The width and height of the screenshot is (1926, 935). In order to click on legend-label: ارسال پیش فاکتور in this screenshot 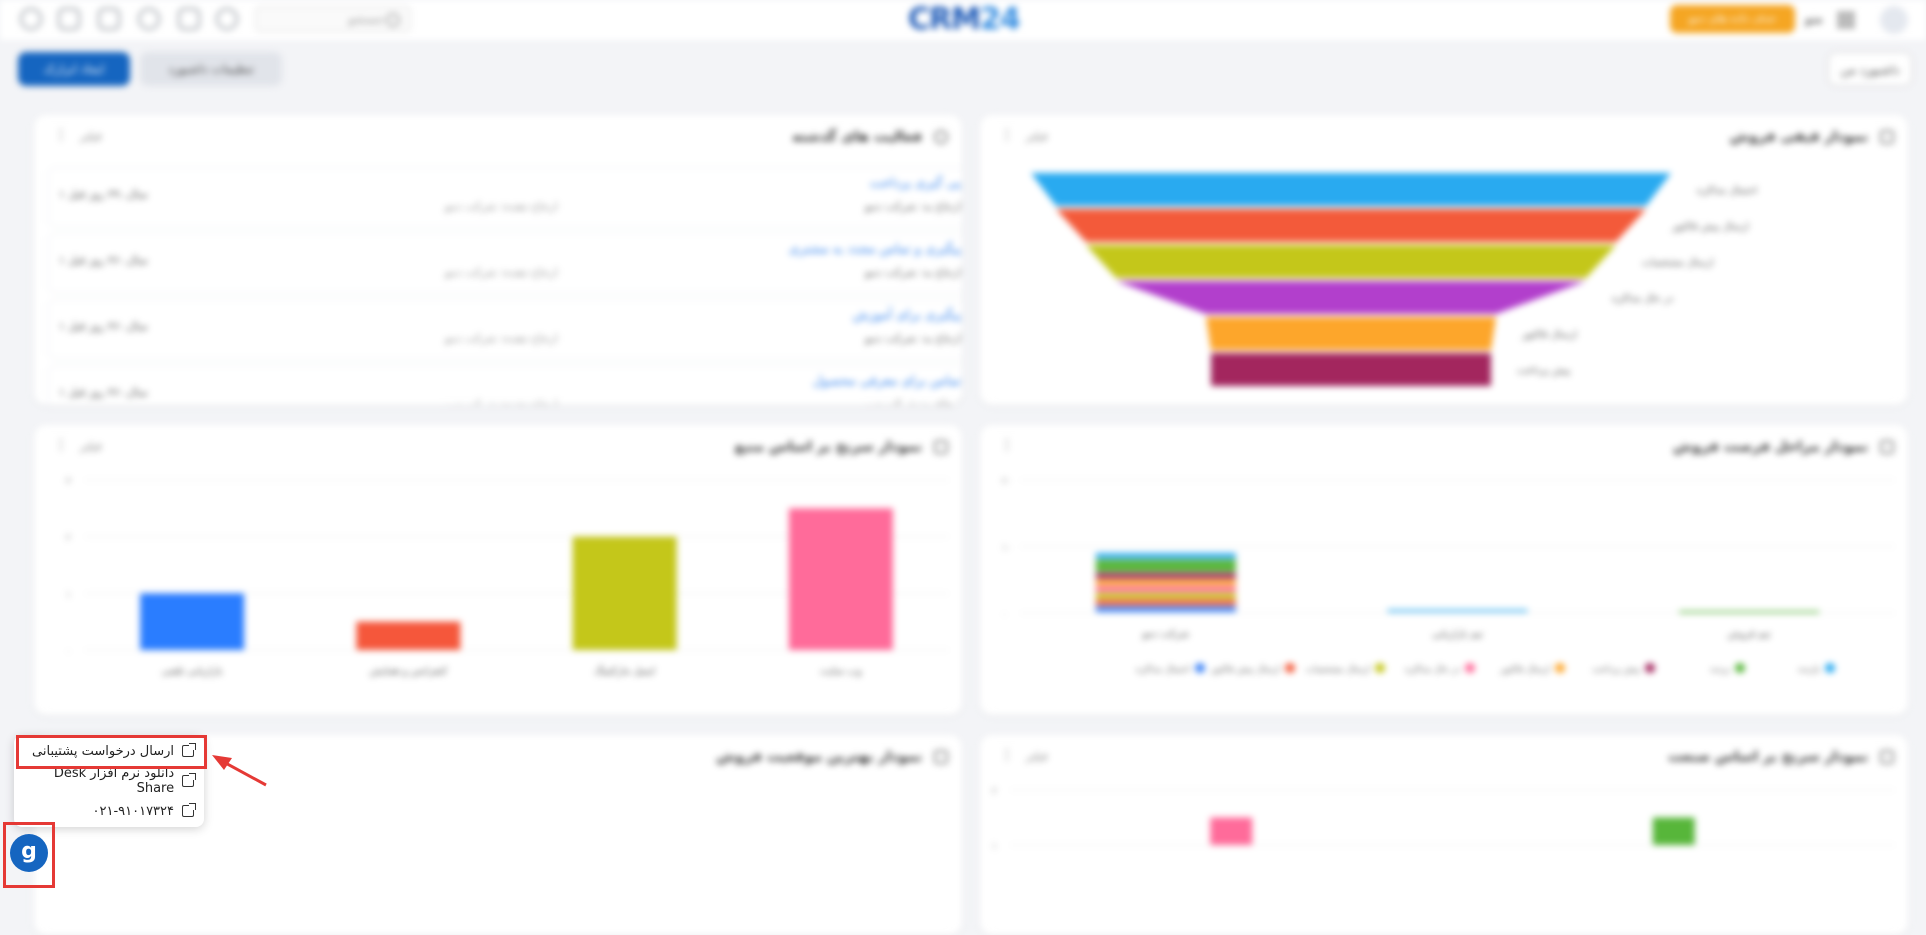, I will do `click(1245, 670)`.